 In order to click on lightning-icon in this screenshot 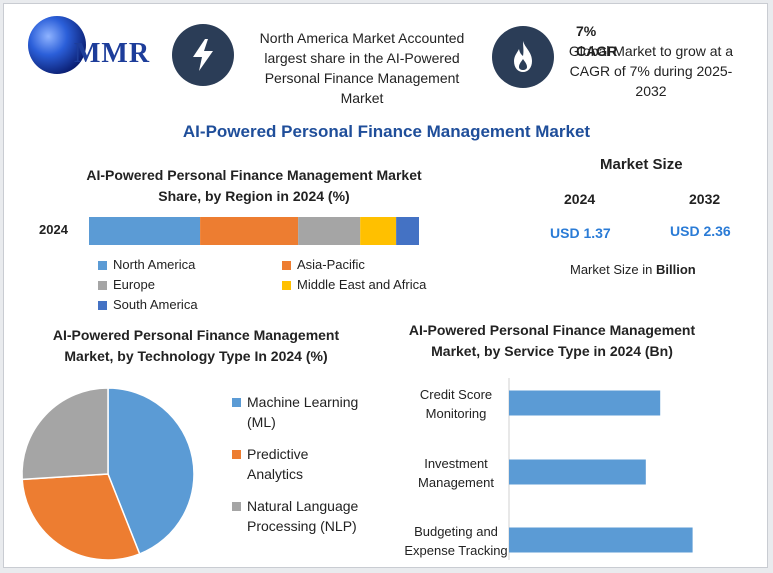, I will do `click(203, 55)`.